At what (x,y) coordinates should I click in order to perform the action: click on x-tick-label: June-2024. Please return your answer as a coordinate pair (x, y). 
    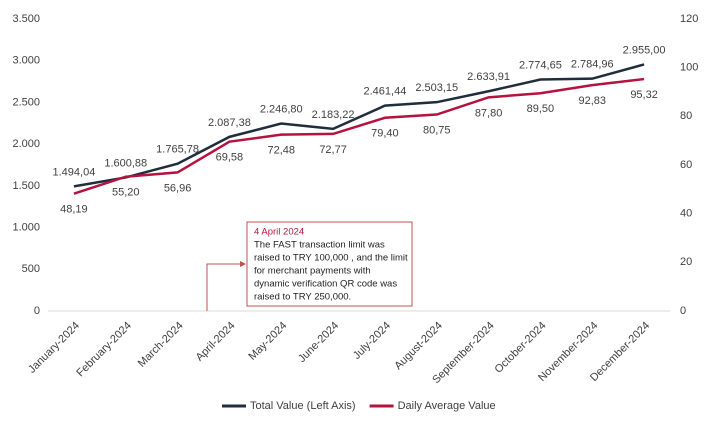
    Looking at the image, I should click on (318, 342).